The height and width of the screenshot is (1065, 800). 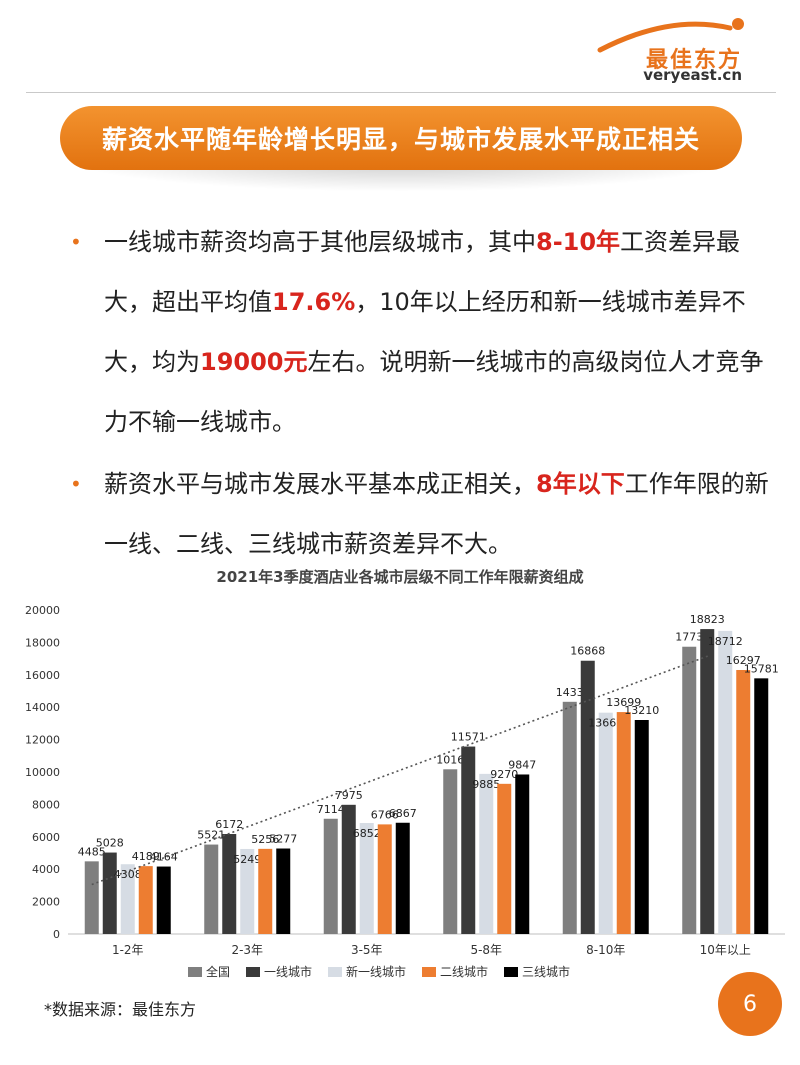 I want to click on bullet-text: 一线城市薪资均高于其他层级城市，其中, so click(x=320, y=242).